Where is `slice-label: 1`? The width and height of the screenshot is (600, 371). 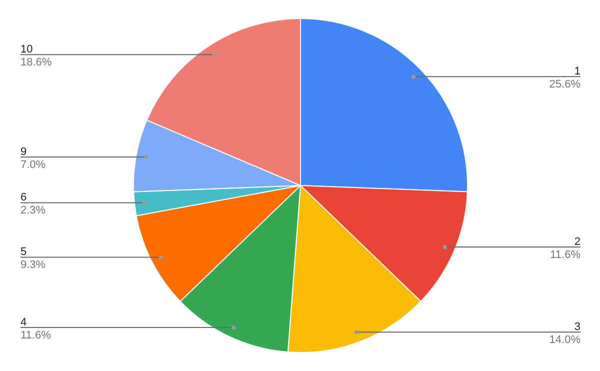
slice-label: 1 is located at coordinates (577, 72).